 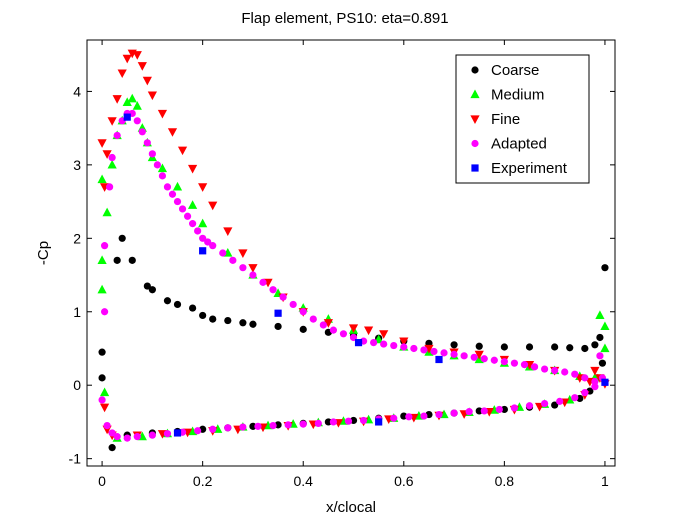 I want to click on x-tick-label: 0.8, so click(x=505, y=481).